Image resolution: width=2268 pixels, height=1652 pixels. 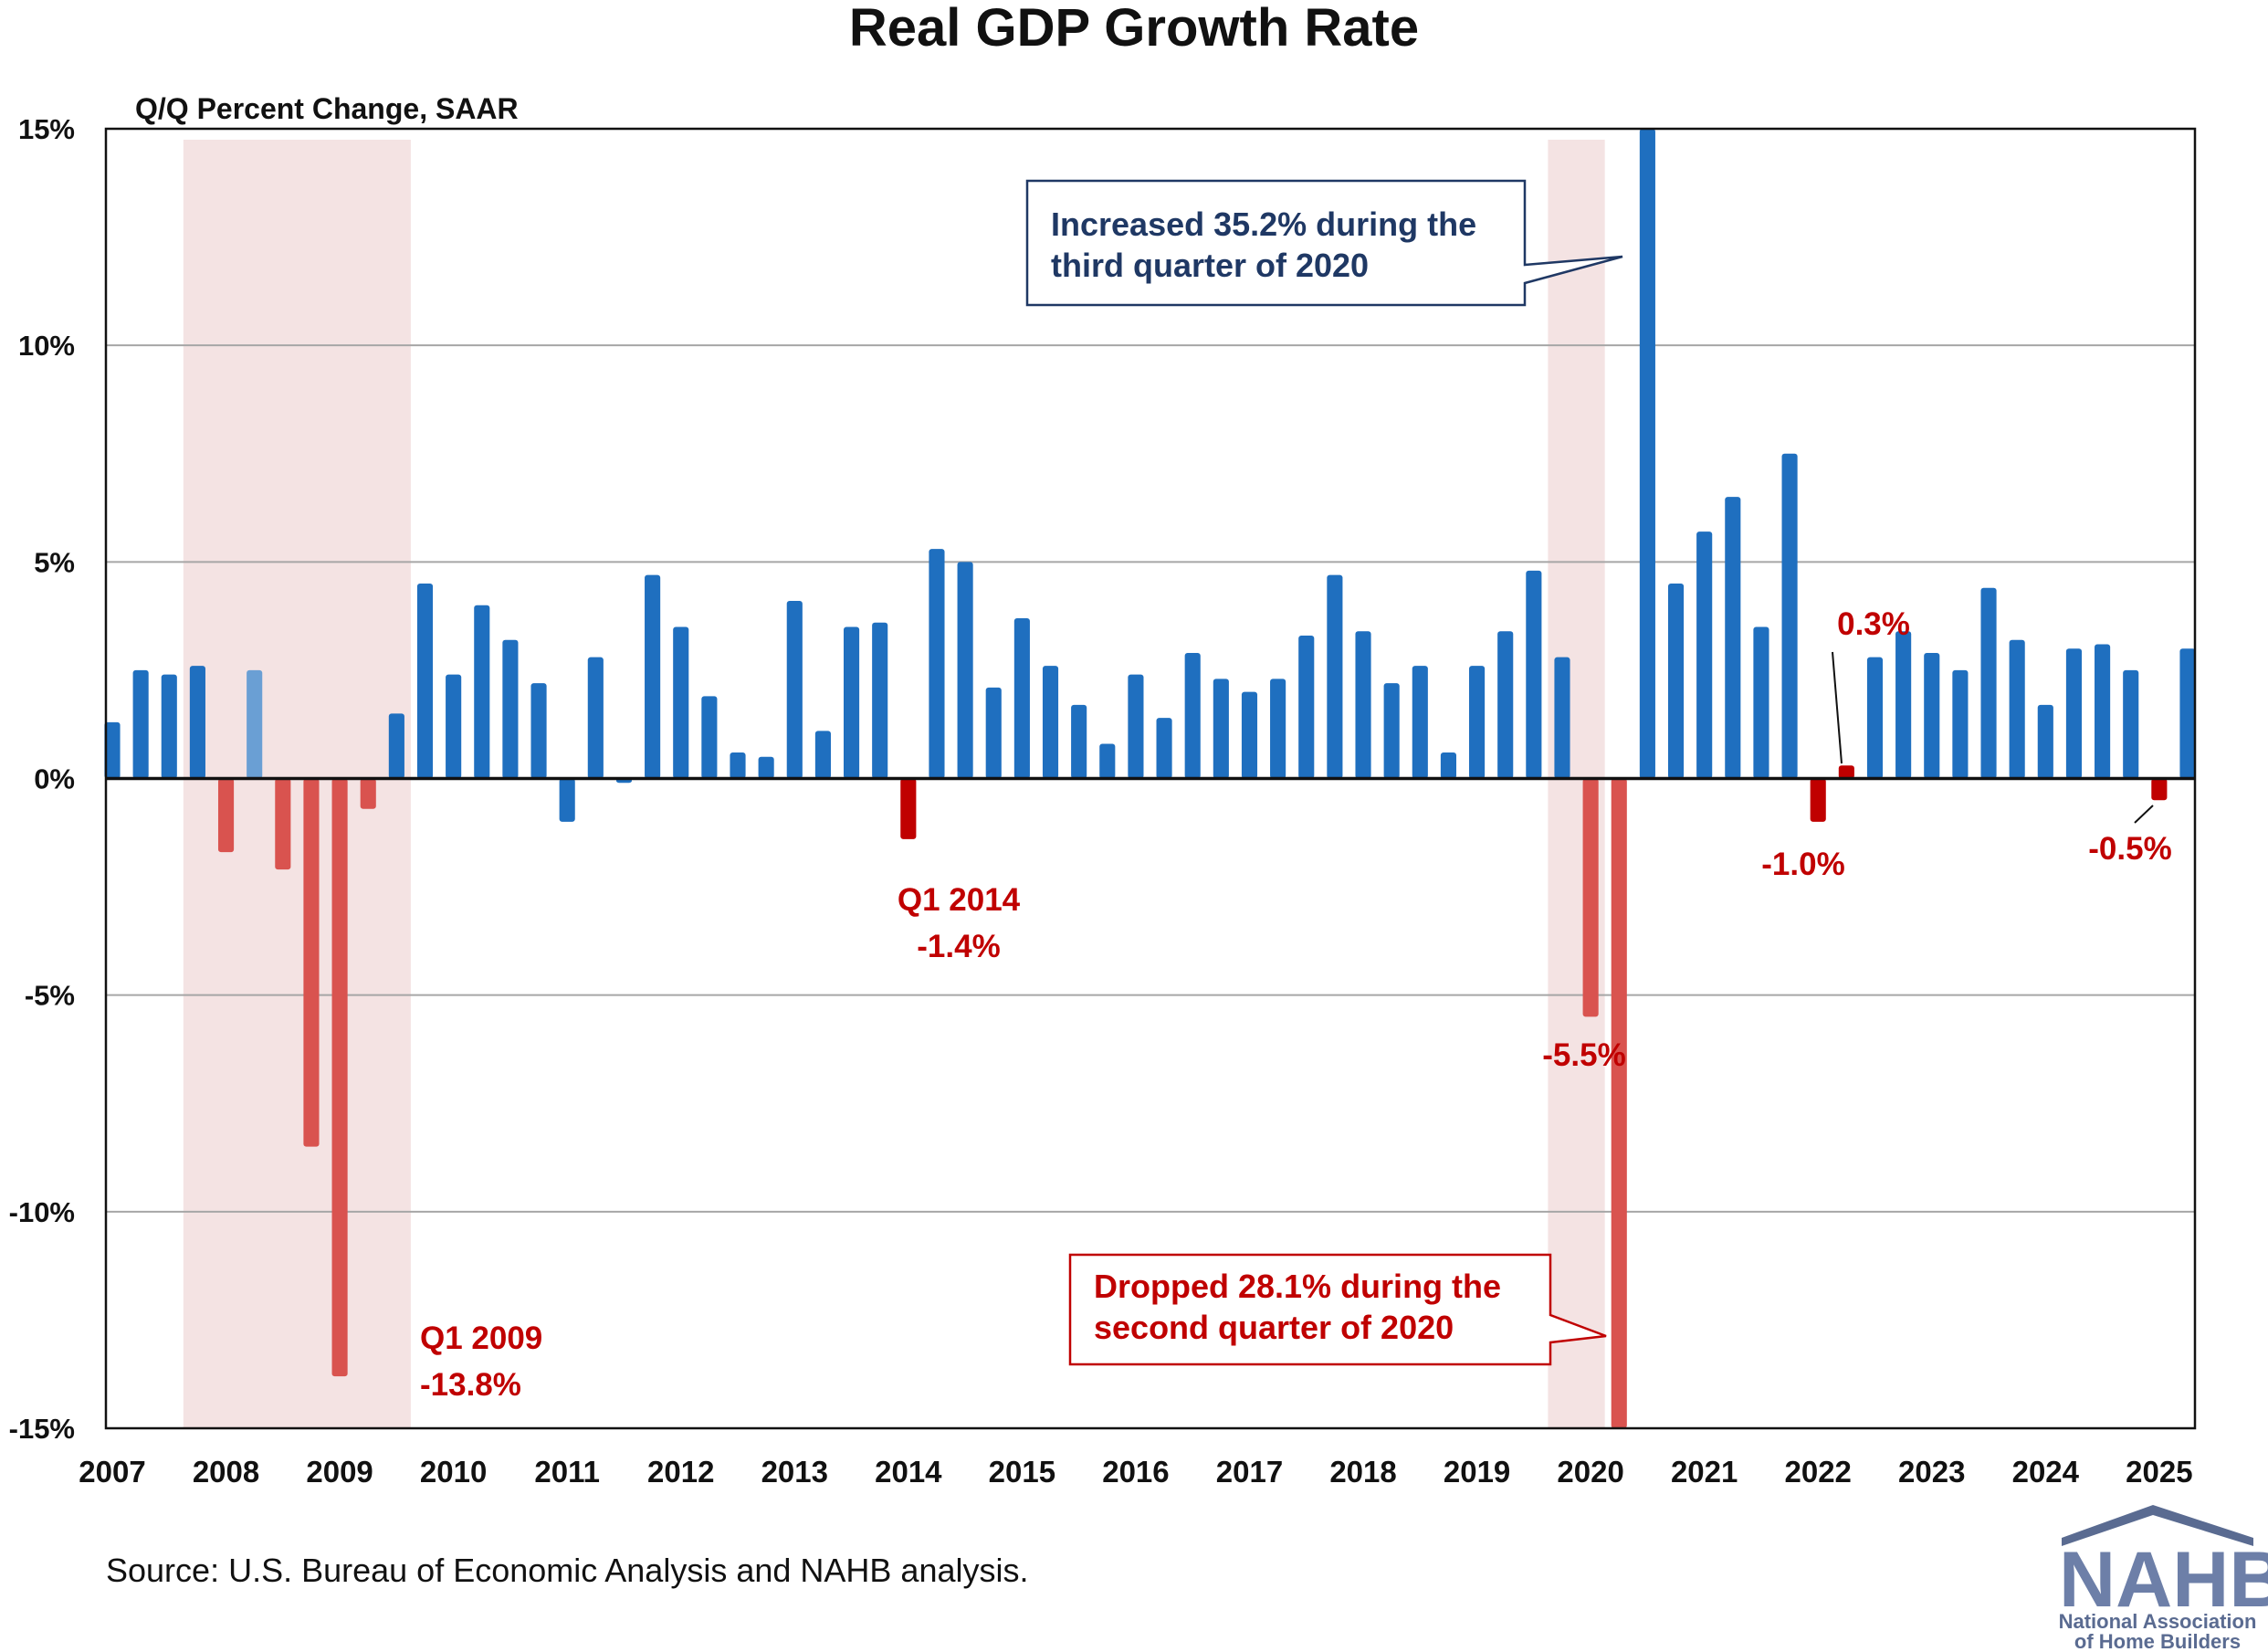 I want to click on house-roof-icon, so click(x=2157, y=1525).